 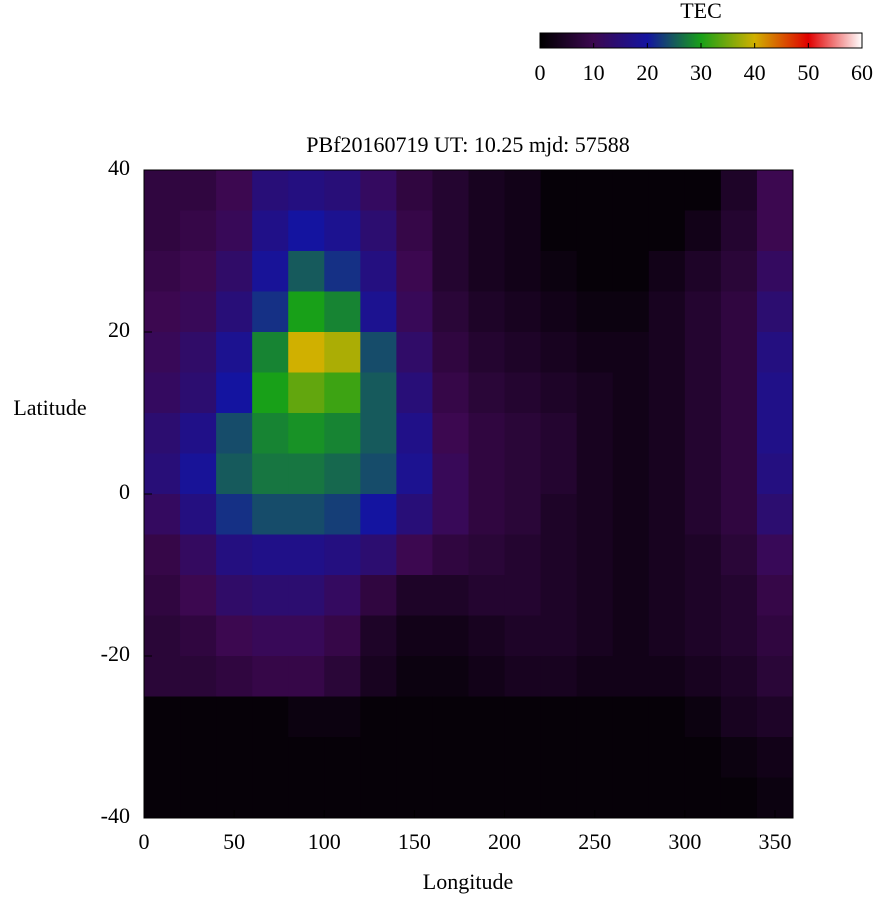 What do you see at coordinates (808, 72) in the screenshot?
I see `colorbar-tick-label: 50` at bounding box center [808, 72].